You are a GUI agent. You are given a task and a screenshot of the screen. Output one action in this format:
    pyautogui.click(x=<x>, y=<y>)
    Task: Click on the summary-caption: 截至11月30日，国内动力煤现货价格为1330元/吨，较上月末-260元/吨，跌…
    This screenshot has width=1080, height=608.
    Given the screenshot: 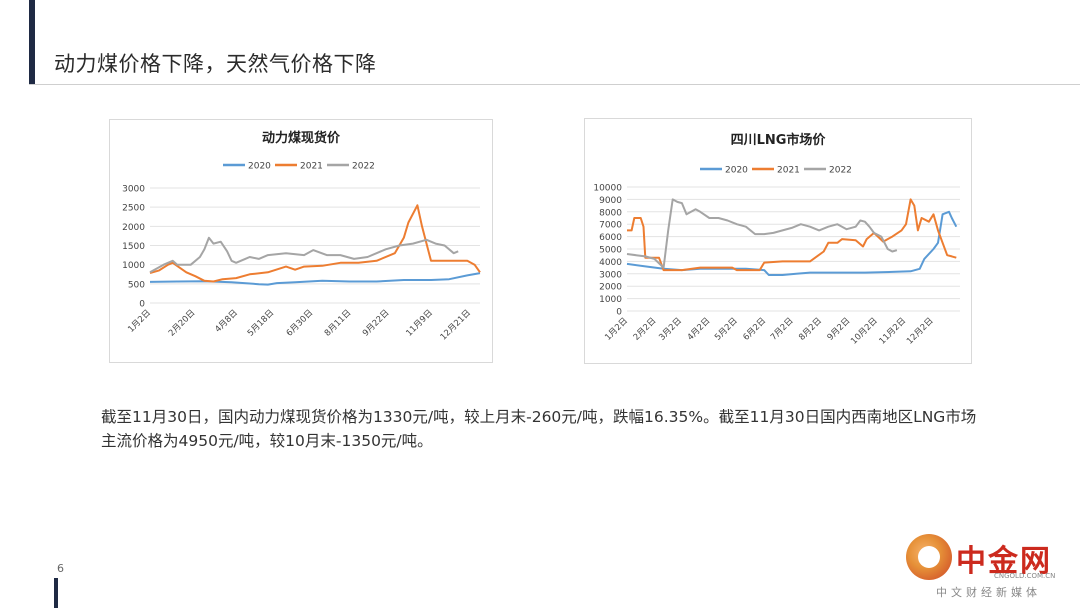 What is the action you would take?
    pyautogui.click(x=539, y=429)
    